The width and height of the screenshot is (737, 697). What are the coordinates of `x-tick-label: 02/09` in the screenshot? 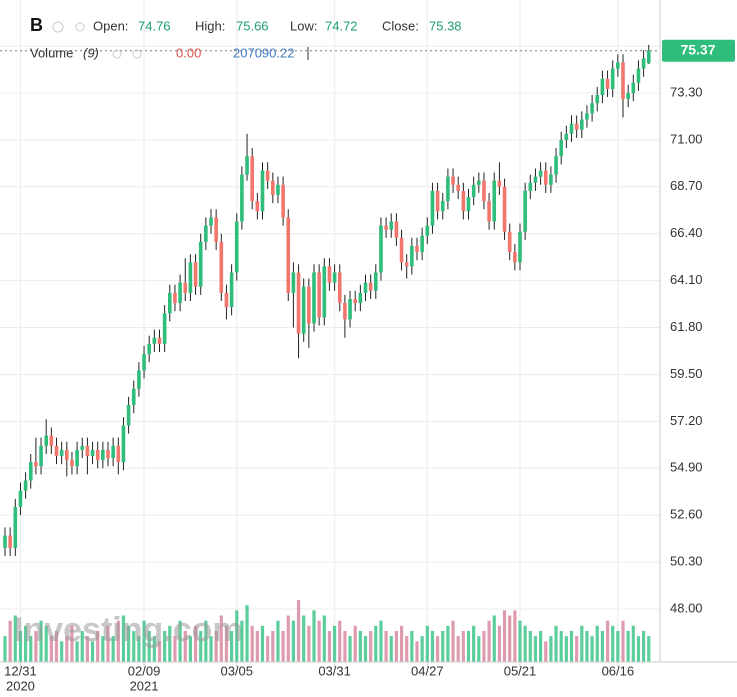 It's located at (144, 670).